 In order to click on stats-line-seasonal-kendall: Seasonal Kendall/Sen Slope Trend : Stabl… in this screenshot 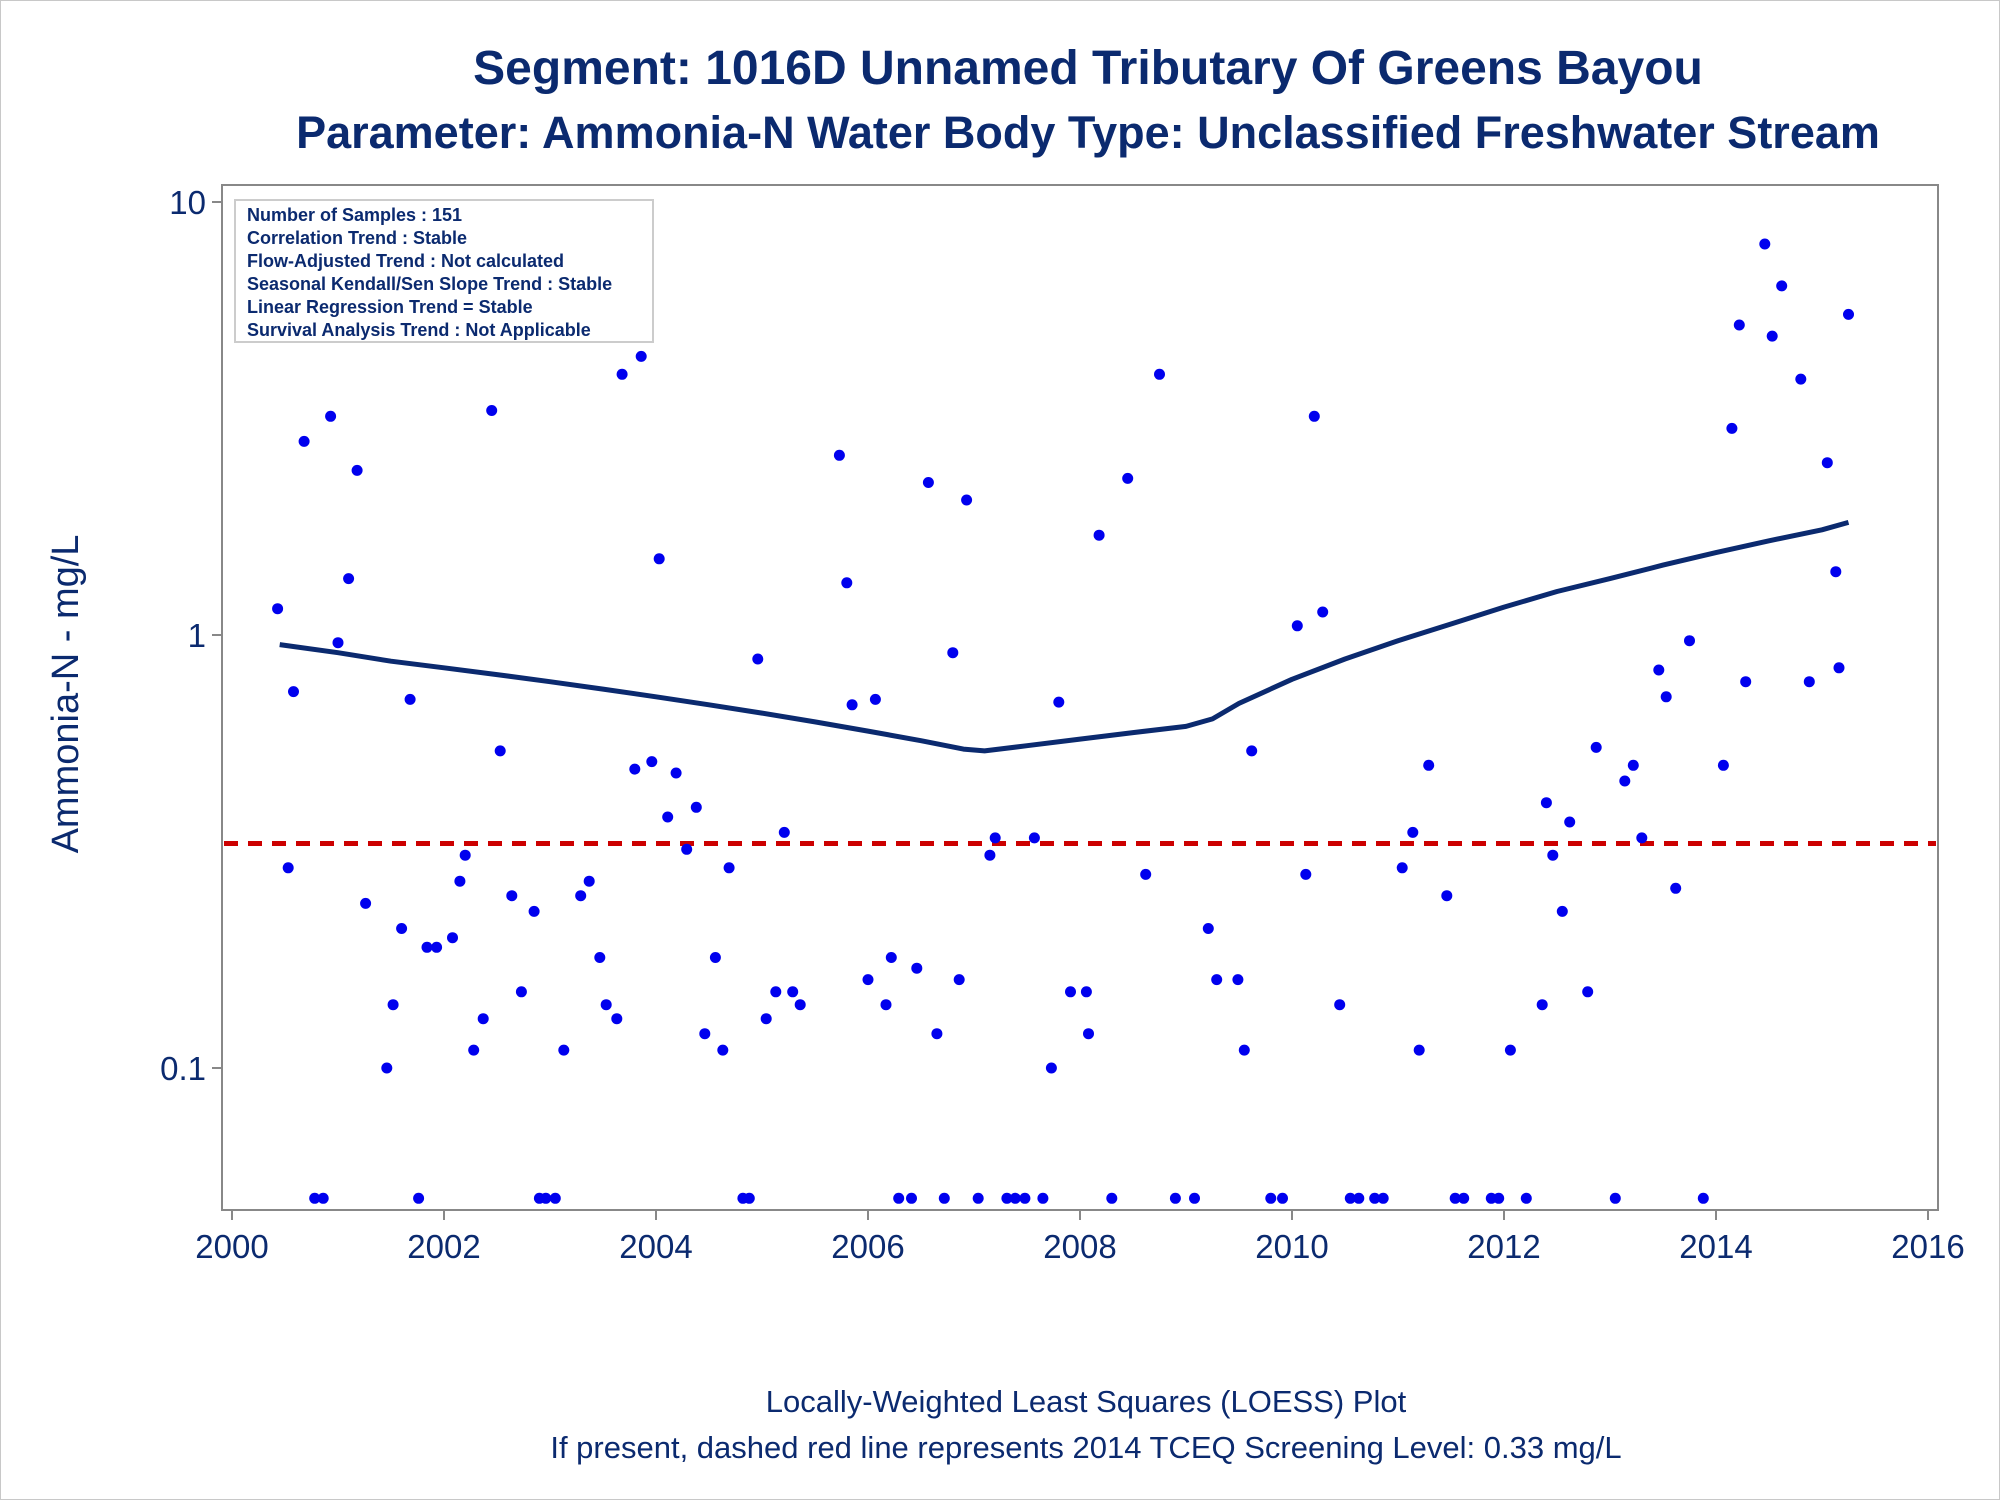, I will do `click(429, 284)`.